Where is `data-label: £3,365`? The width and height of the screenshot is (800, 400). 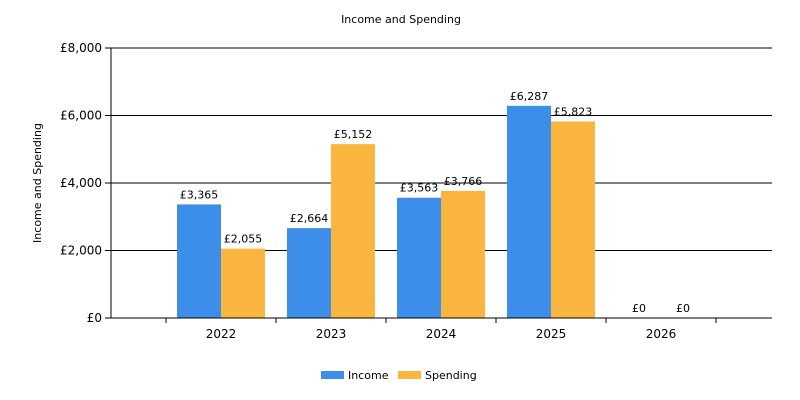
data-label: £3,365 is located at coordinates (199, 194).